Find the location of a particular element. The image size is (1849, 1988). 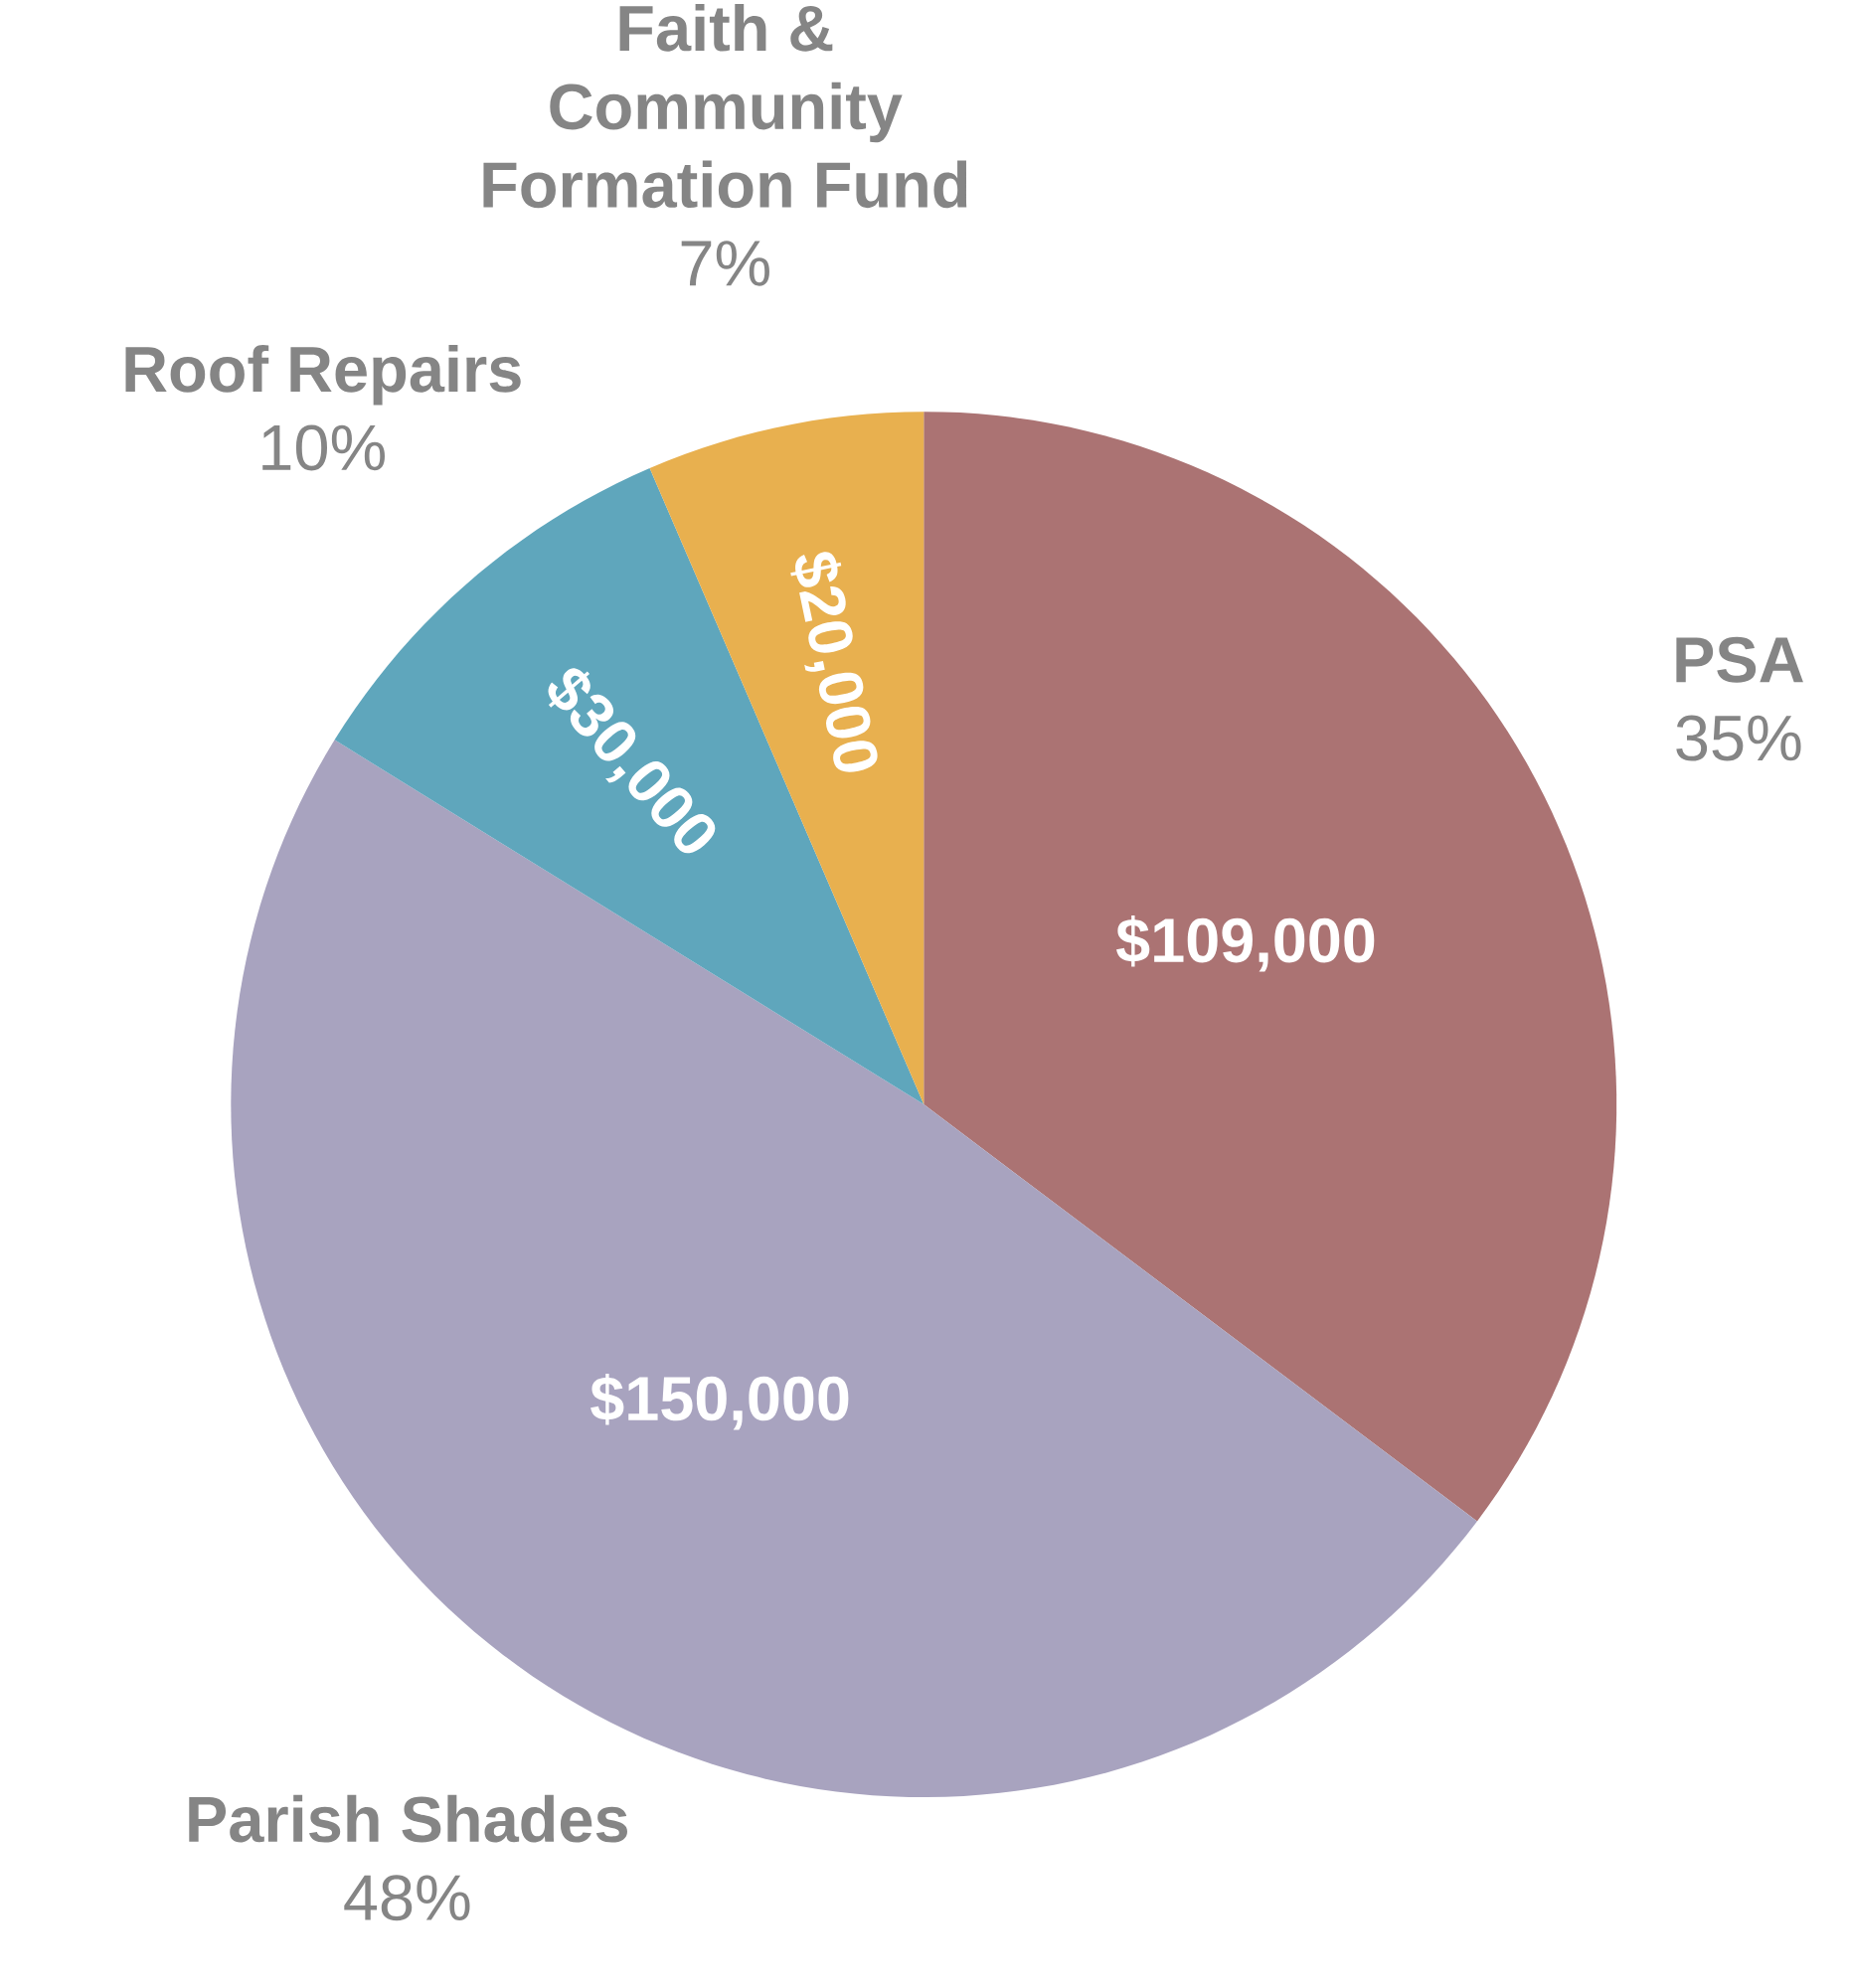

slice-label: Roof Repairs is located at coordinates (323, 375).